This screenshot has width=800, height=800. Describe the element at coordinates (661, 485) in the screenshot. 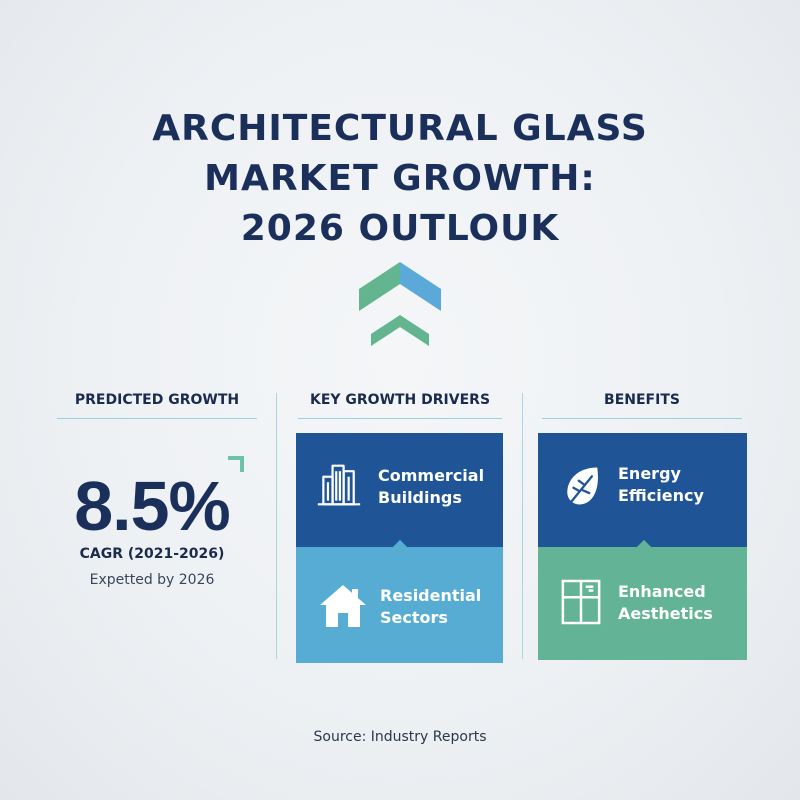

I see `benefit-label-energy: Energy Efficiency` at that location.